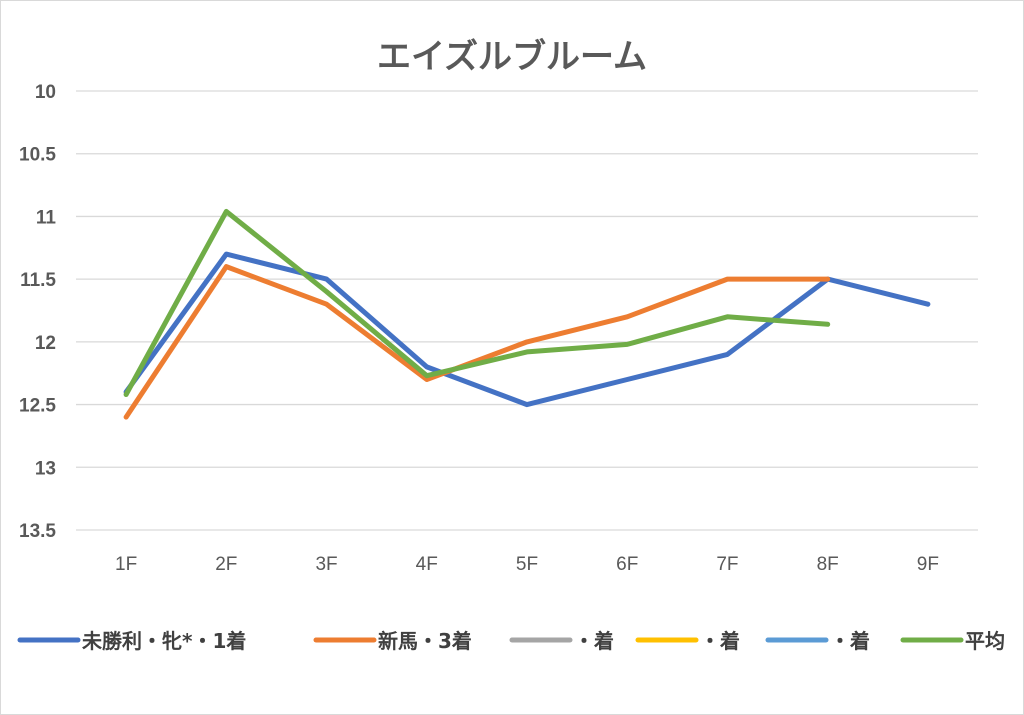 This screenshot has height=715, width=1024. I want to click on x-tick-label: 3F, so click(326, 564).